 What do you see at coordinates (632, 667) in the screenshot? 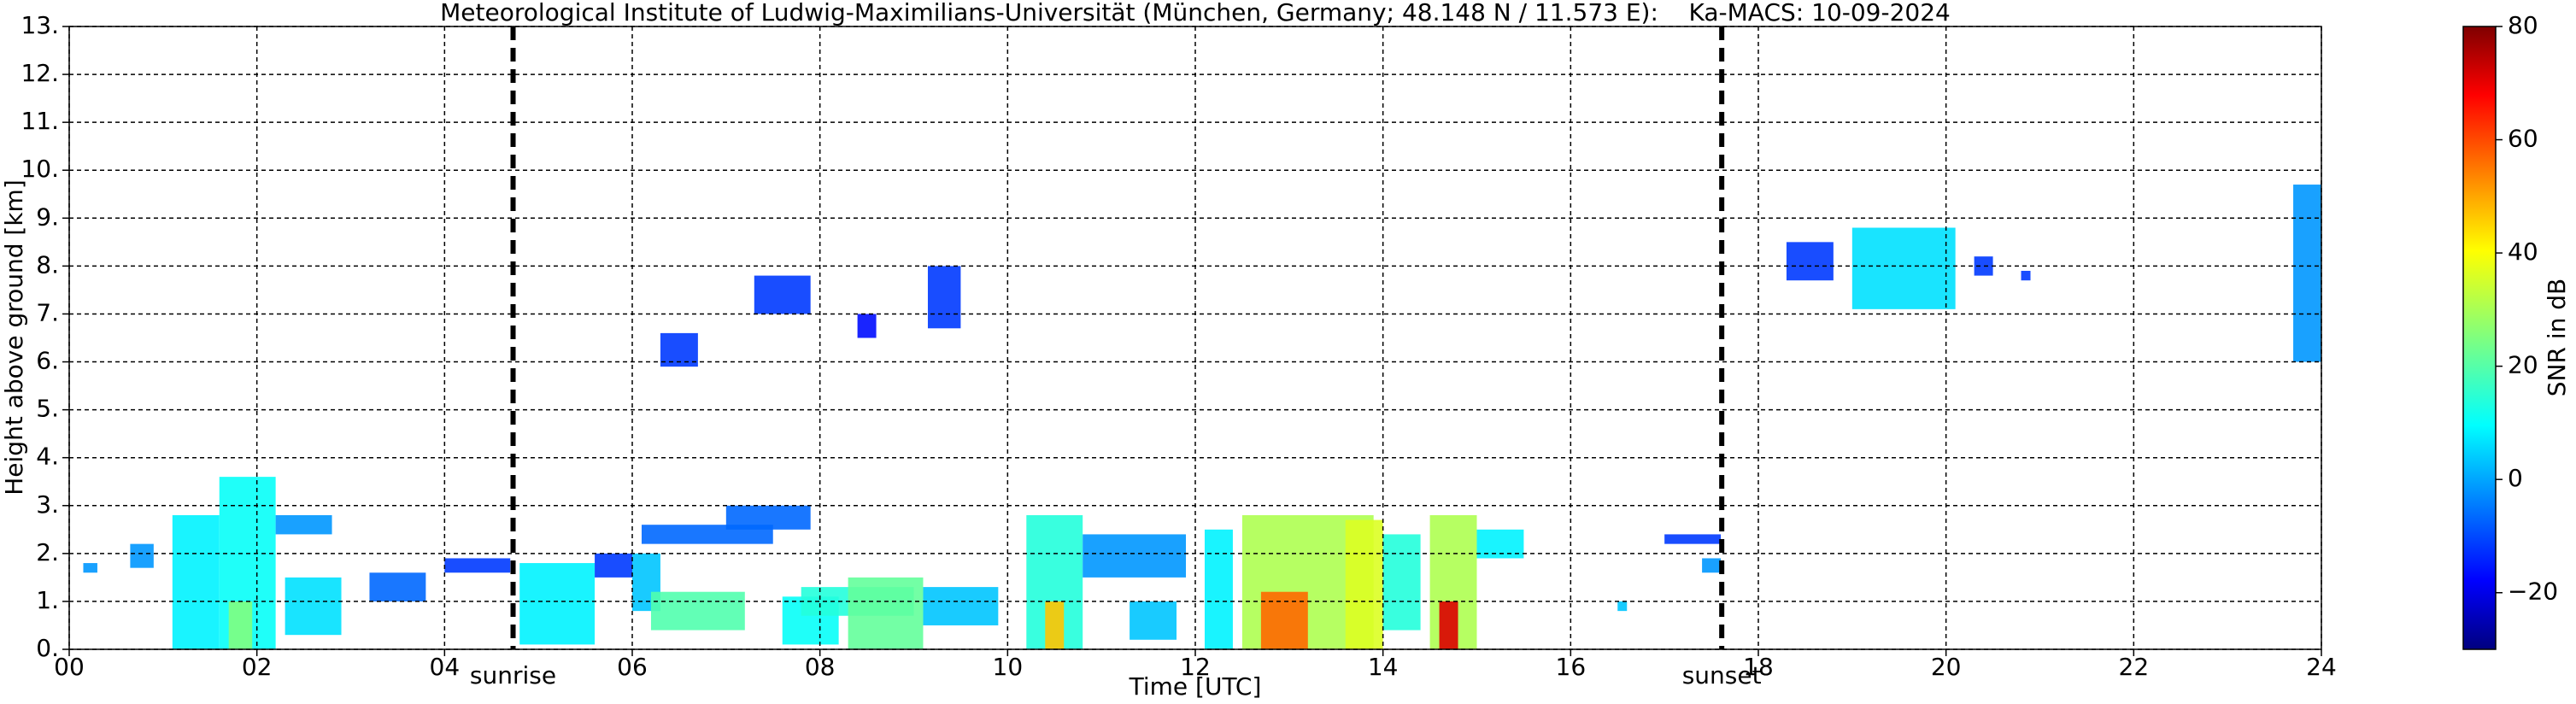
I see `x-tick-label: 06` at bounding box center [632, 667].